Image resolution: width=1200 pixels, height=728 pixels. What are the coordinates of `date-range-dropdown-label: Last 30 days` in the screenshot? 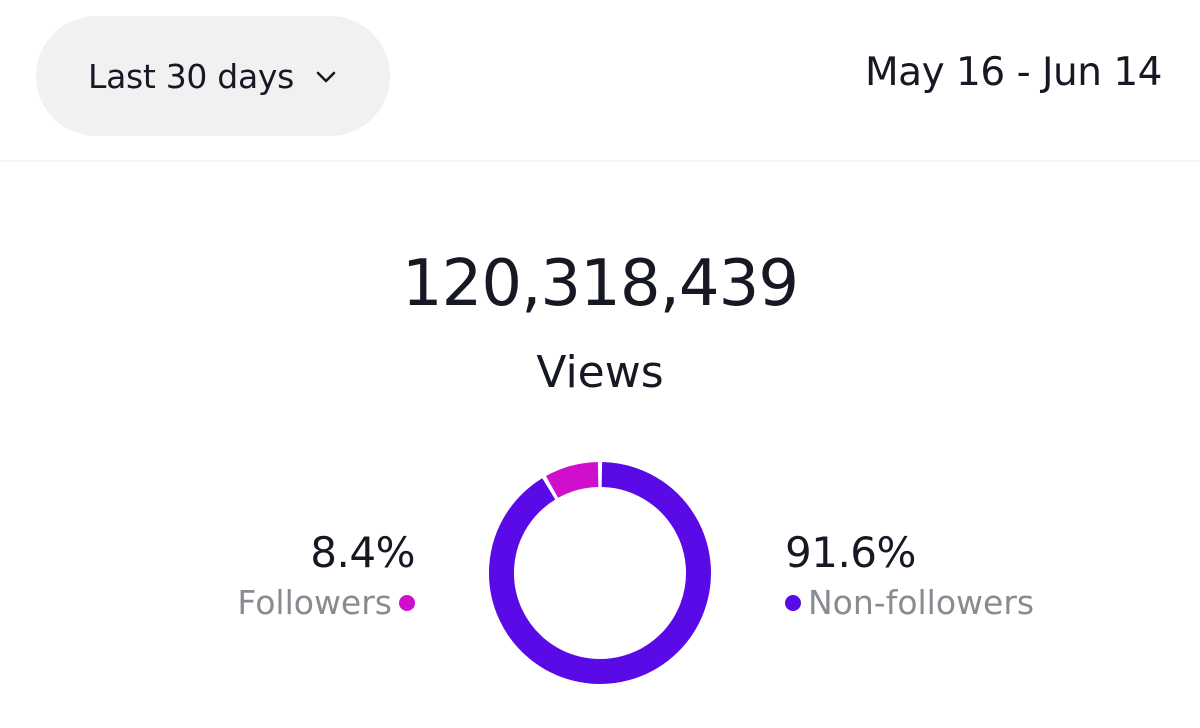 It's located at (190, 76).